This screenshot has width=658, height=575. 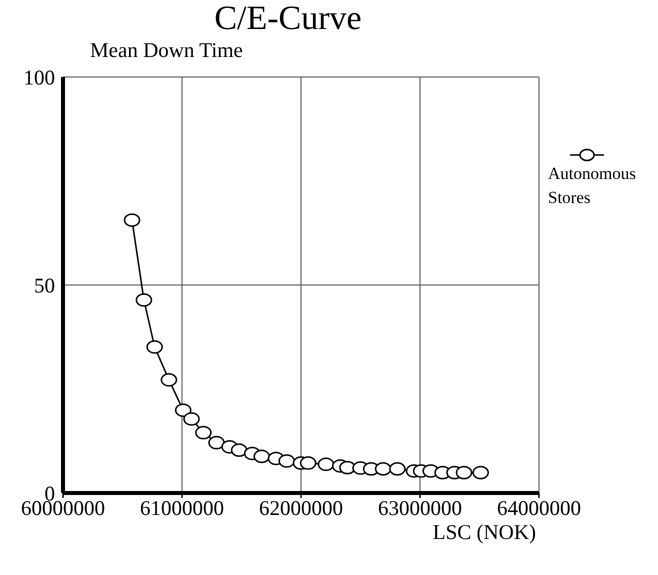 I want to click on x-tick-label: 64000000, so click(x=539, y=508).